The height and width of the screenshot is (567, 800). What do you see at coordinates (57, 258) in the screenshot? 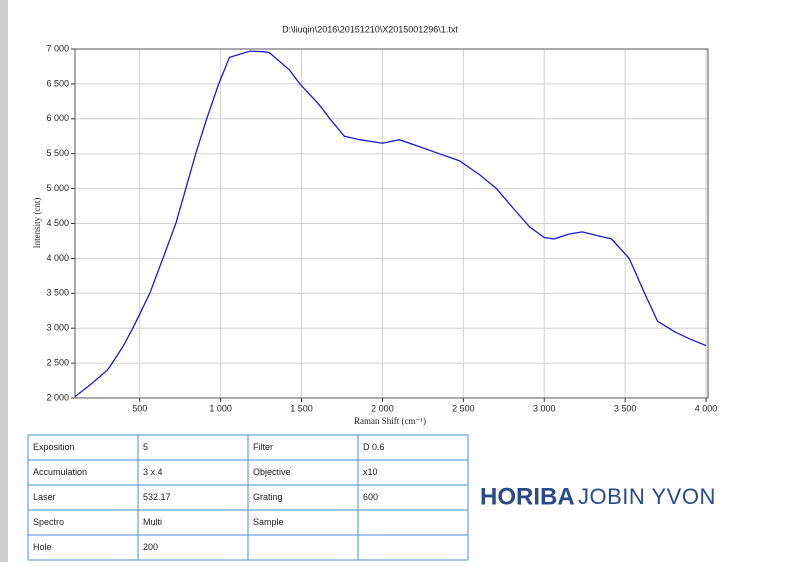
I see `y-tick-label: 4 000` at bounding box center [57, 258].